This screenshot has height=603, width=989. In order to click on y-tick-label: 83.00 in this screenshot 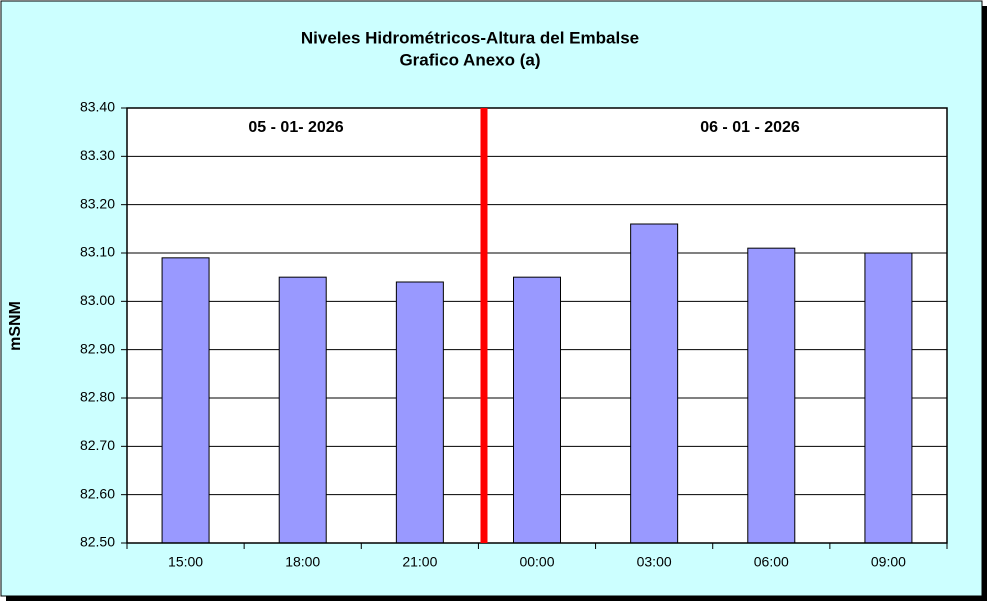, I will do `click(97, 300)`.